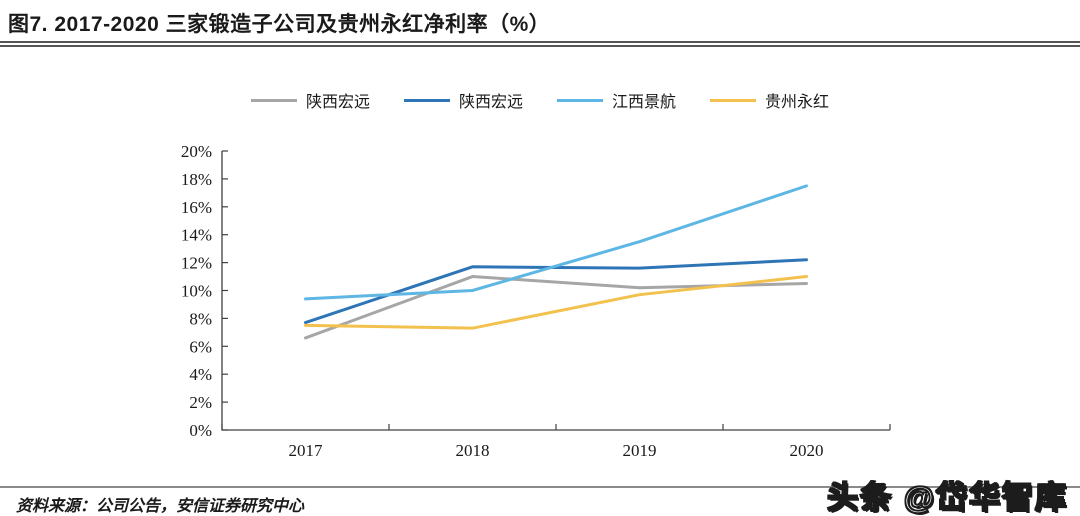 This screenshot has height=516, width=1080. Describe the element at coordinates (196, 263) in the screenshot. I see `y-tick-label: 12%` at that location.